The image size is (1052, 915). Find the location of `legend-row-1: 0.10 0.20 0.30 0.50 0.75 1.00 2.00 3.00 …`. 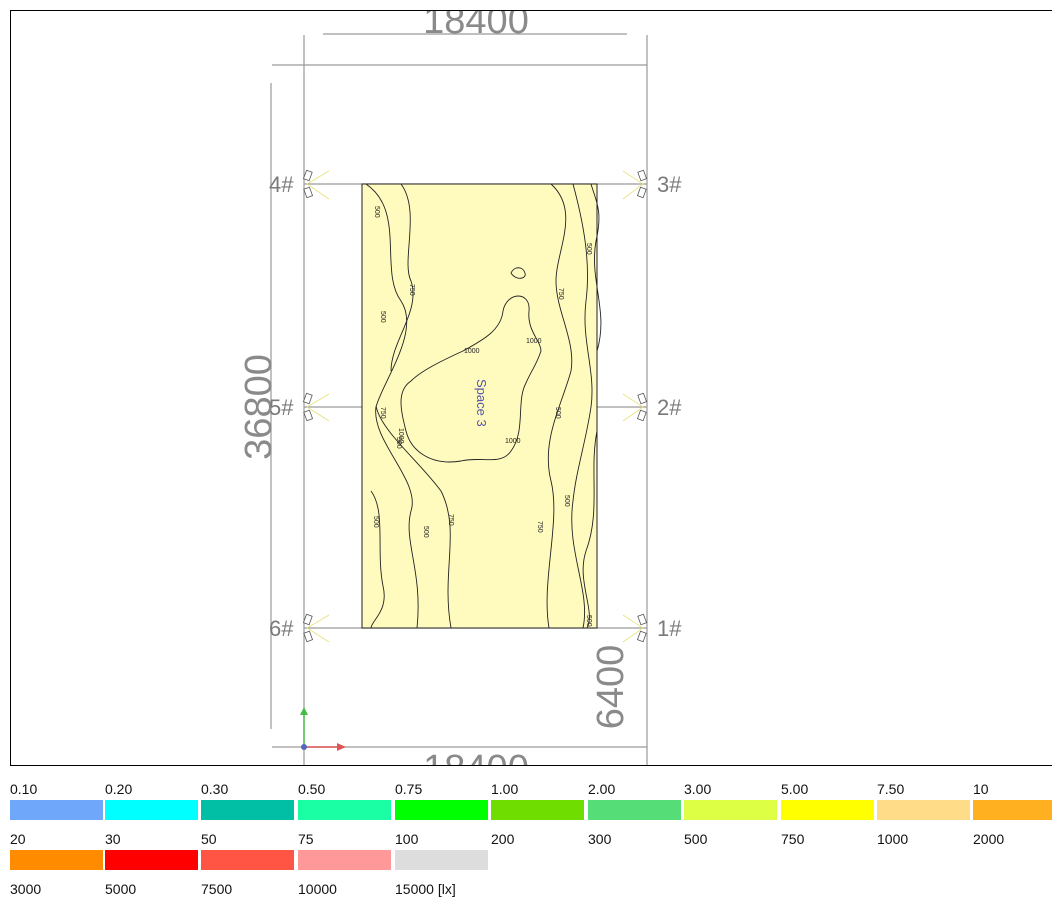

legend-row-1: 0.10 0.20 0.30 0.50 0.75 1.00 2.00 3.00 … is located at coordinates (531, 803).